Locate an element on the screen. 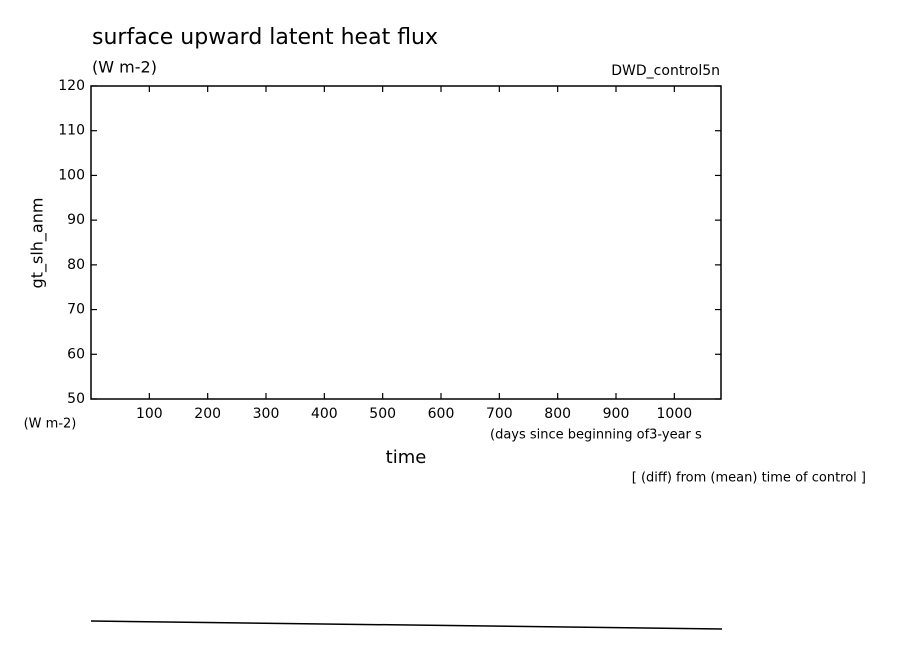  chart-title: surface upward latent heat flux is located at coordinates (265, 37).